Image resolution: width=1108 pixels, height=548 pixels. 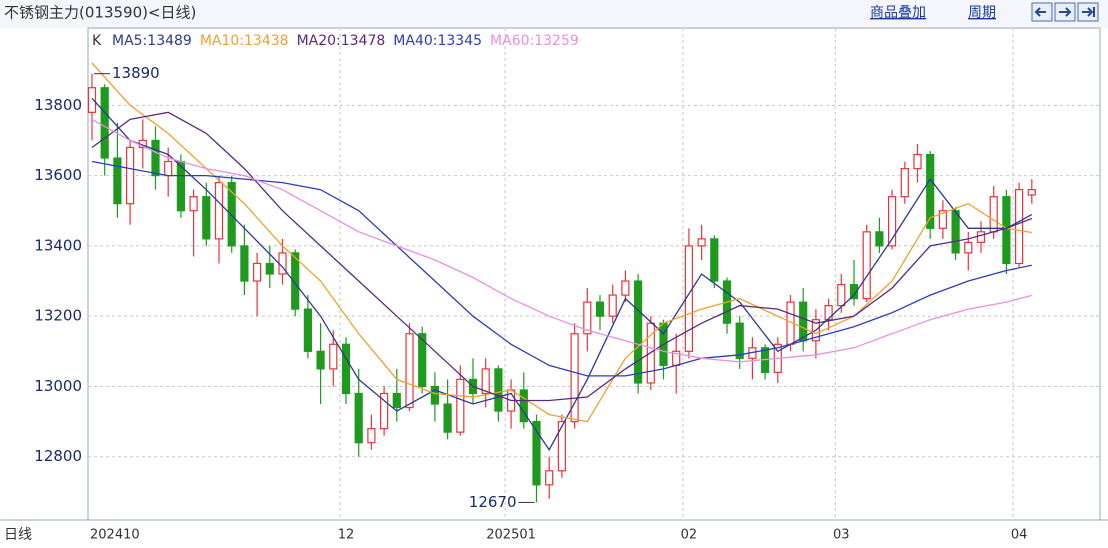 I want to click on x-axis-label: 日线, so click(x=18, y=535).